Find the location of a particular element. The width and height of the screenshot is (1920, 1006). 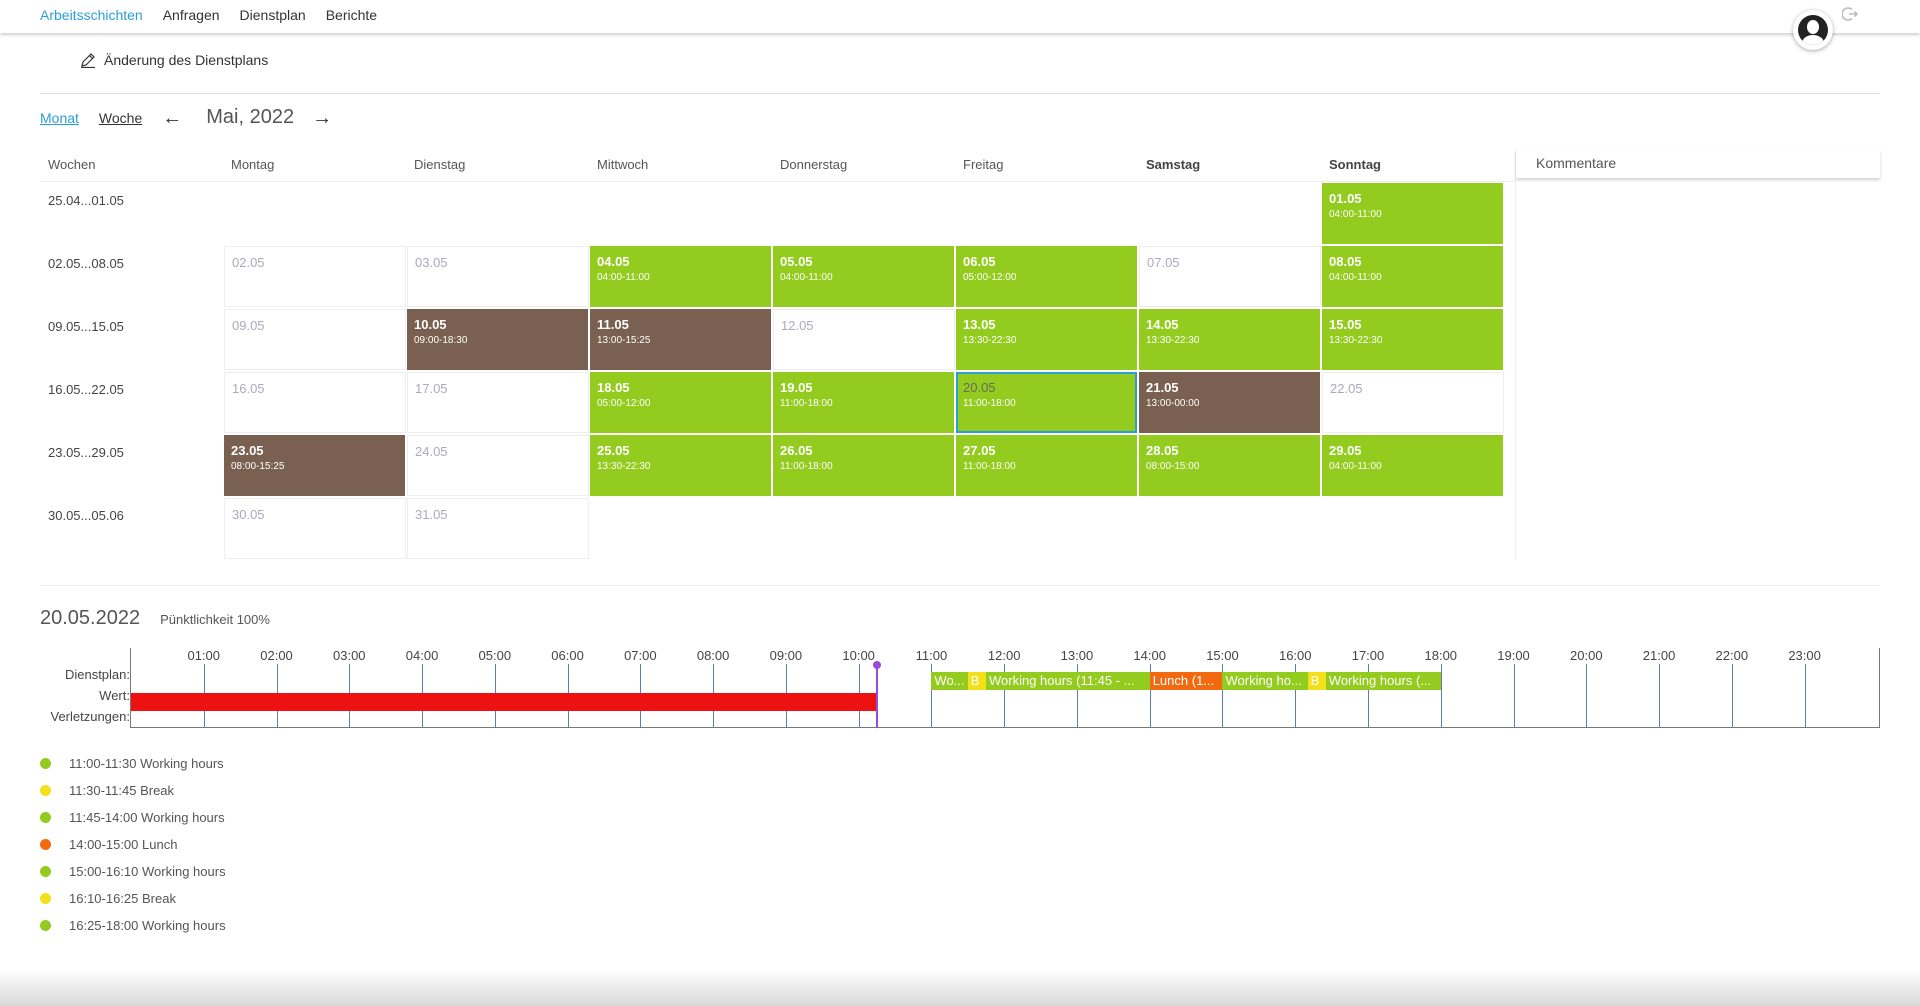

prev-month-arrow-icon: ← is located at coordinates (172, 117).